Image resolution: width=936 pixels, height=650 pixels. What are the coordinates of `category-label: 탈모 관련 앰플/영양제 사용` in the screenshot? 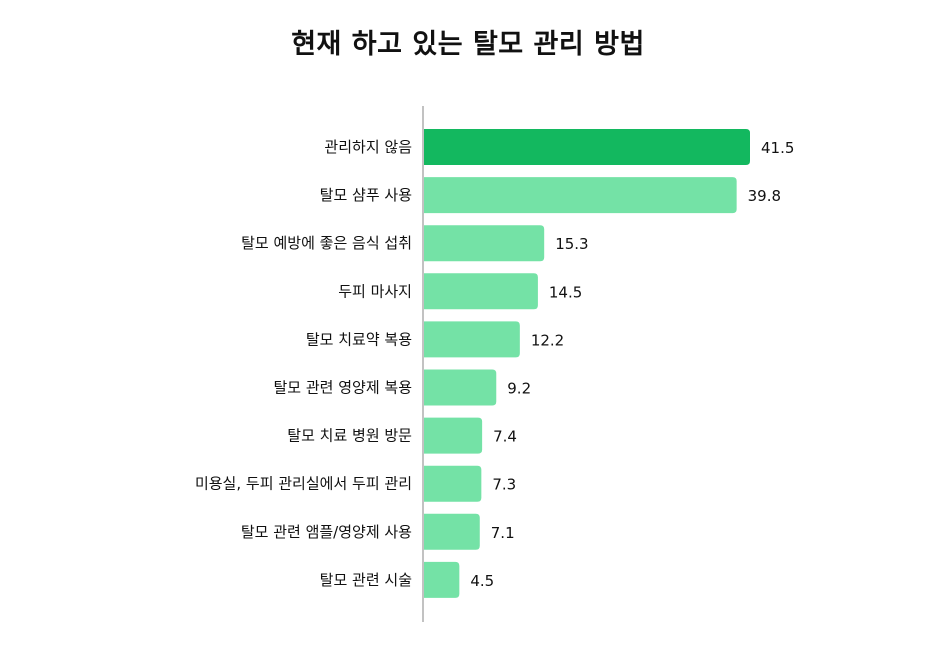 It's located at (326, 532).